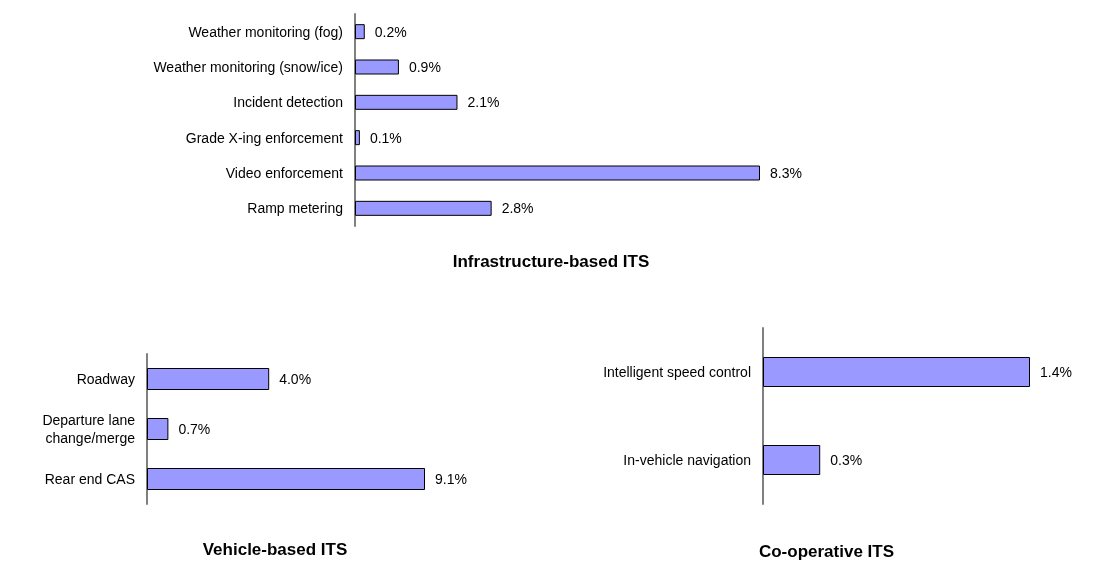 The image size is (1102, 566). What do you see at coordinates (264, 137) in the screenshot?
I see `y-tick-label: Grade X-ing enforcement` at bounding box center [264, 137].